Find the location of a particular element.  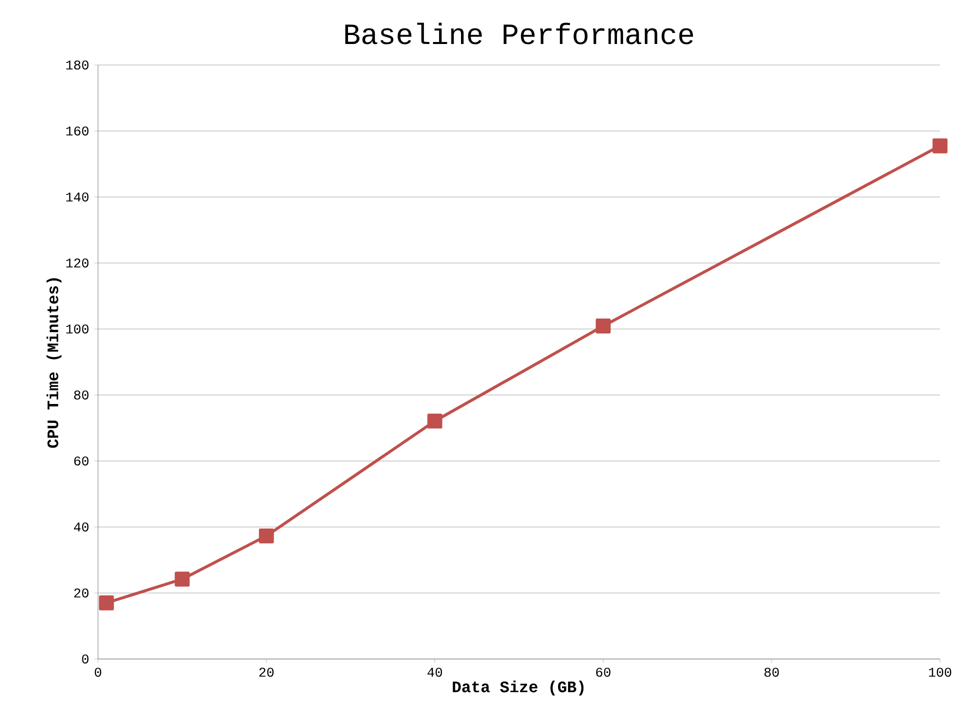

y-tick-label: 180 is located at coordinates (77, 65).